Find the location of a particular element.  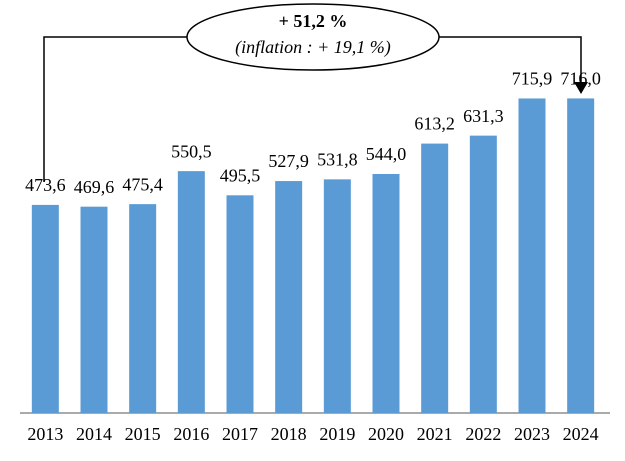

x-tick-label: 2020 is located at coordinates (386, 434).